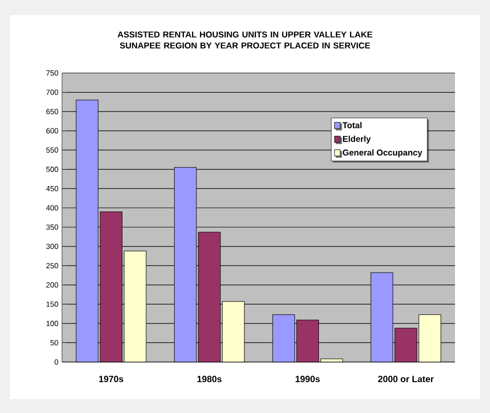 The height and width of the screenshot is (413, 490). Describe the element at coordinates (209, 379) in the screenshot. I see `x-tick-label: 1980s` at that location.